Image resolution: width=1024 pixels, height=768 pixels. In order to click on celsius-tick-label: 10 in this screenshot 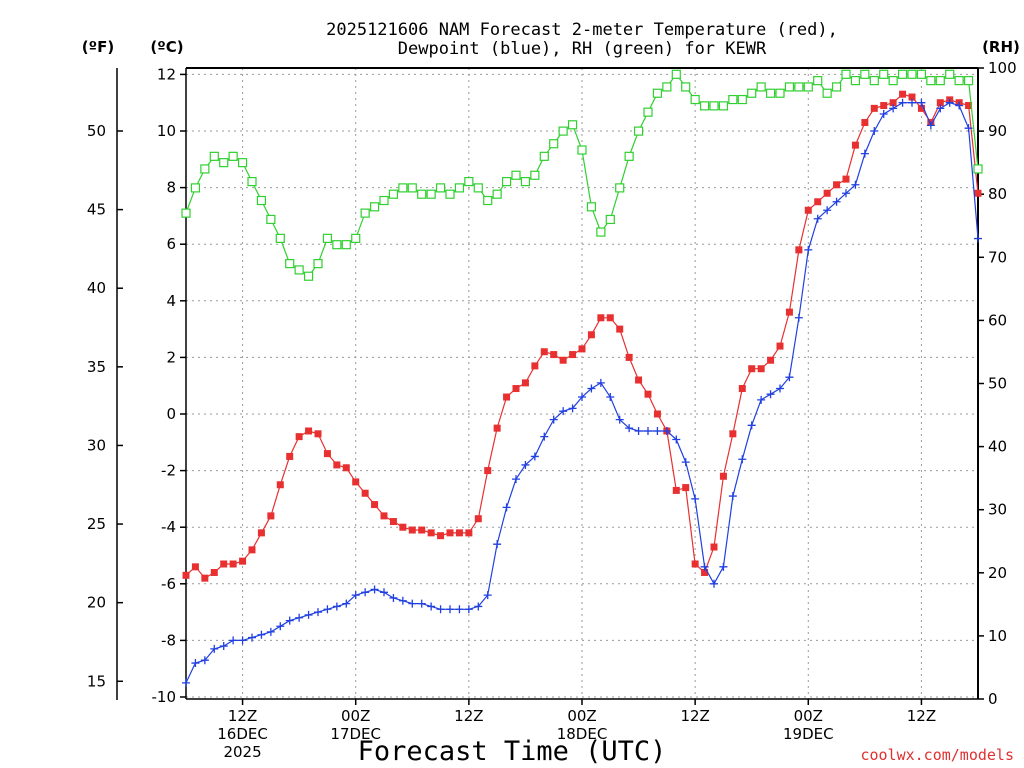, I will do `click(166, 131)`.